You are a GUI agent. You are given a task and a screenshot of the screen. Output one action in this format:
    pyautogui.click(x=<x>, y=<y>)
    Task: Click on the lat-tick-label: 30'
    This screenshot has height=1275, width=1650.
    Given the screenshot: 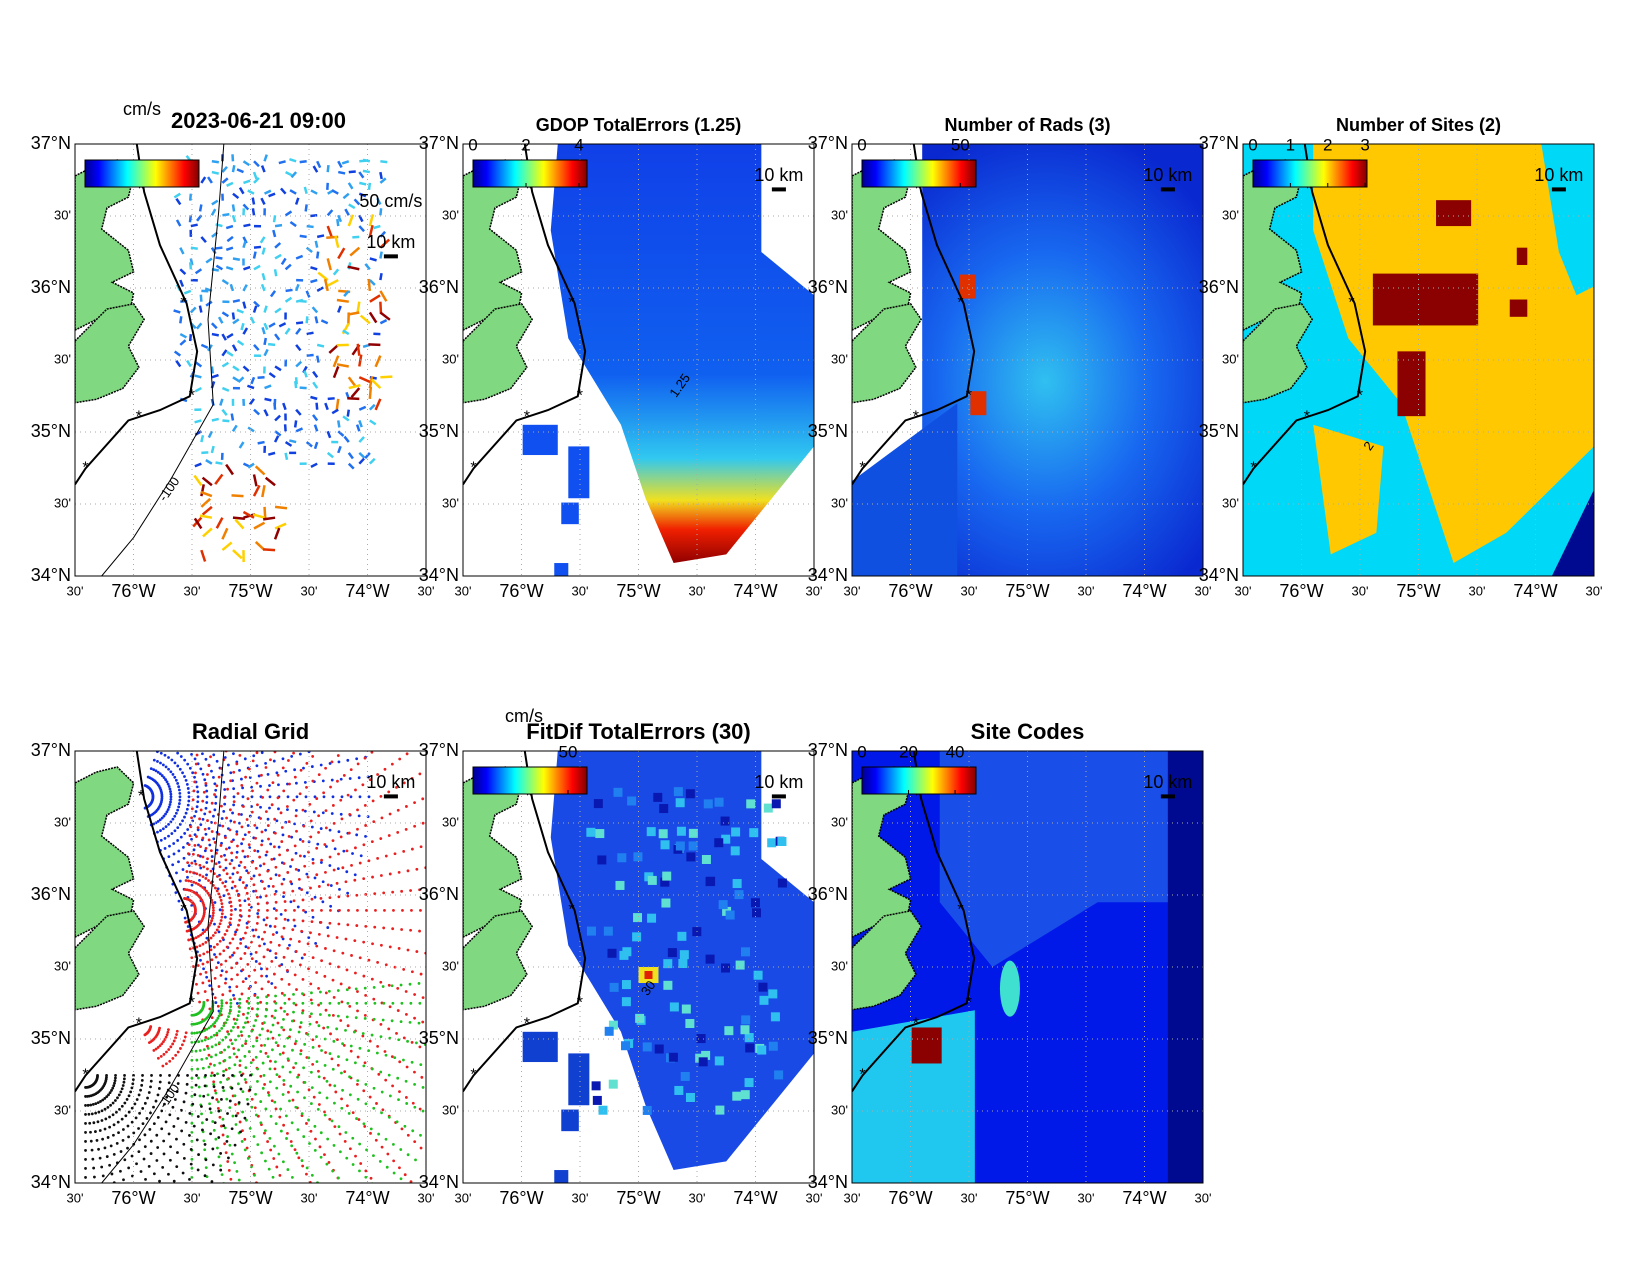 What is the action you would take?
    pyautogui.click(x=450, y=965)
    